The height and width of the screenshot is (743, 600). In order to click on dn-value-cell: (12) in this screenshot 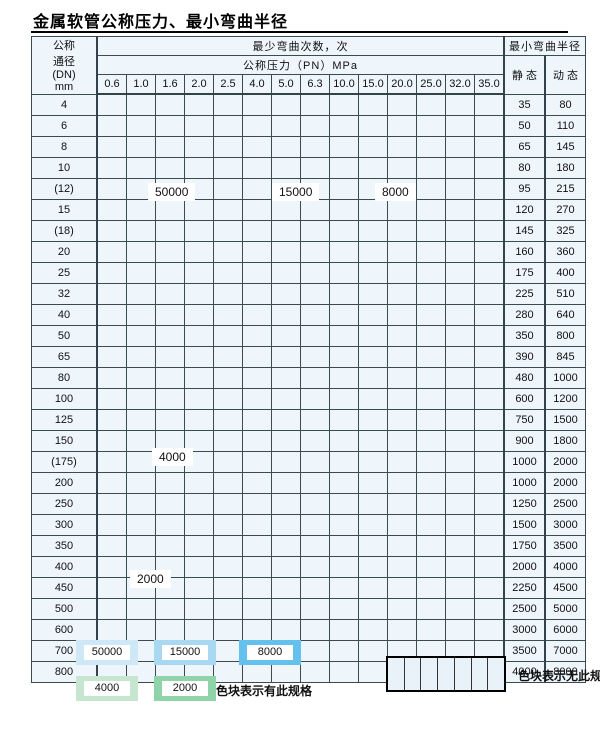, I will do `click(64, 188)`.